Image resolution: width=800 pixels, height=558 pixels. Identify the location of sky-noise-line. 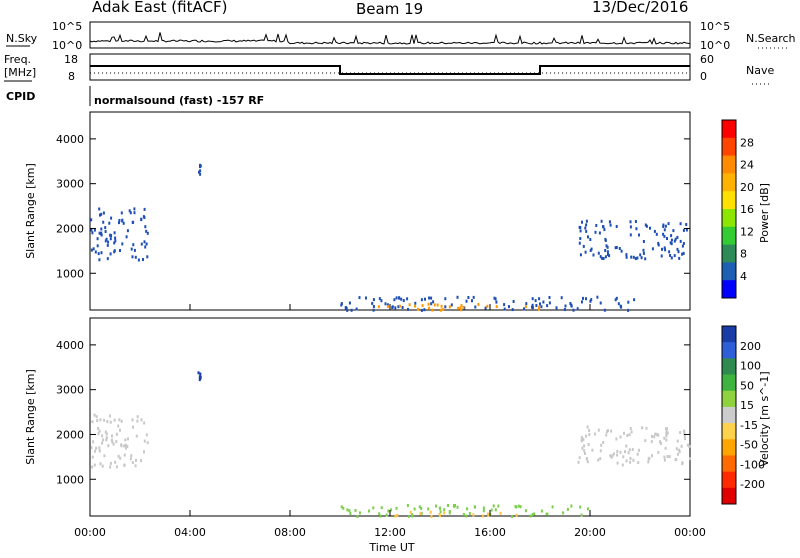
(390, 39).